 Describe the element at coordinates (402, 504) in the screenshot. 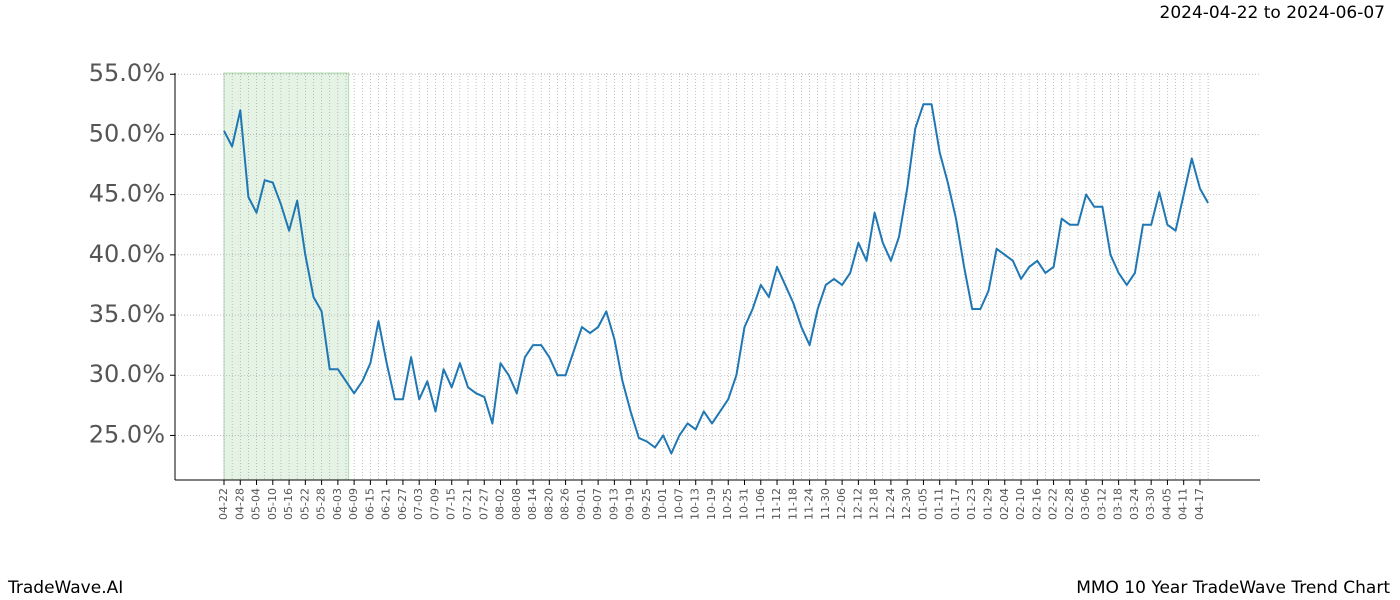

I see `x-tick-label: 06-27` at that location.